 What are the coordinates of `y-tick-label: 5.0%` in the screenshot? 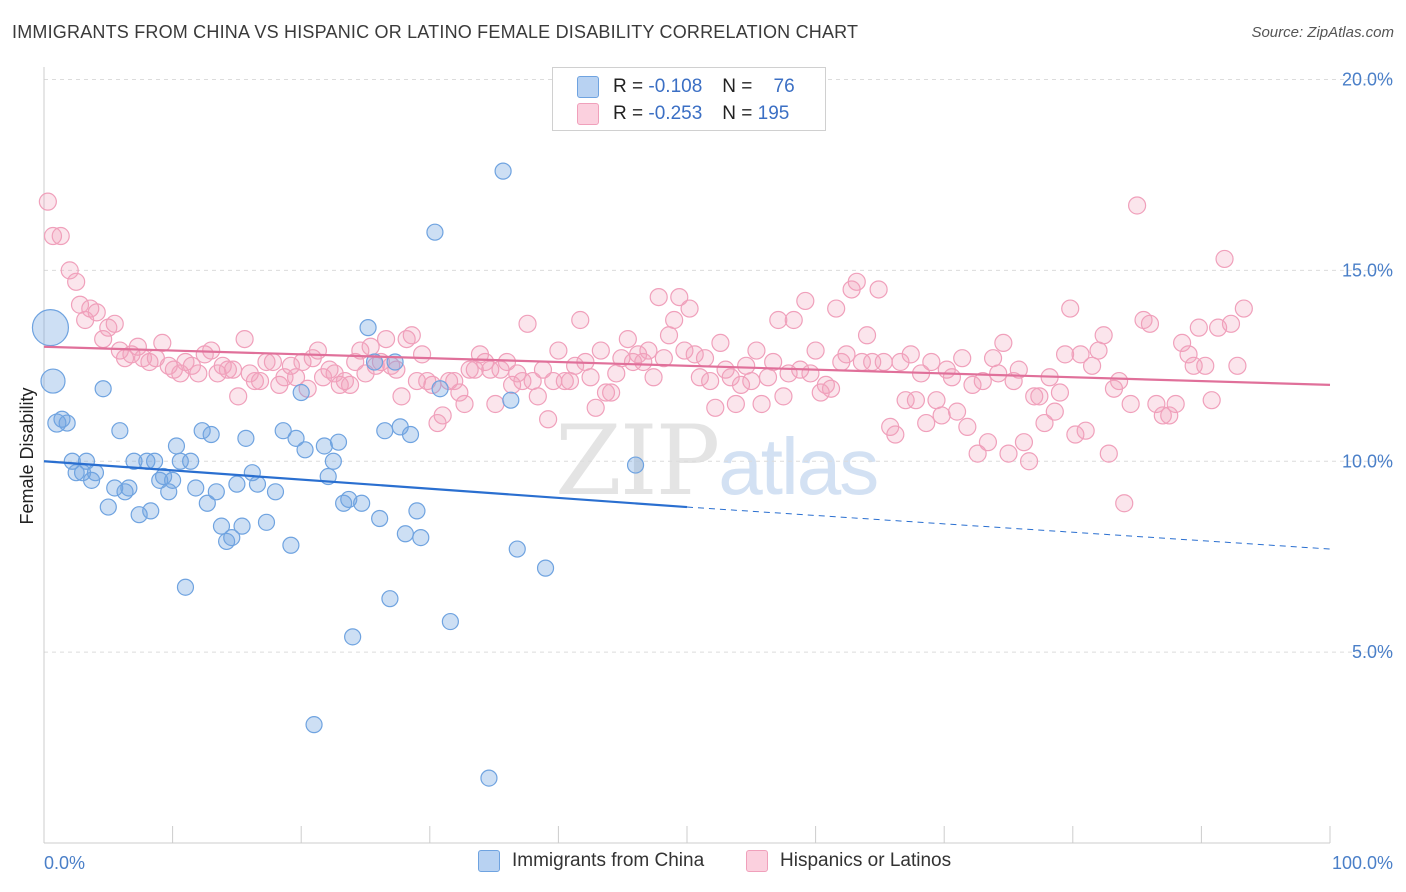 It's located at (1372, 652).